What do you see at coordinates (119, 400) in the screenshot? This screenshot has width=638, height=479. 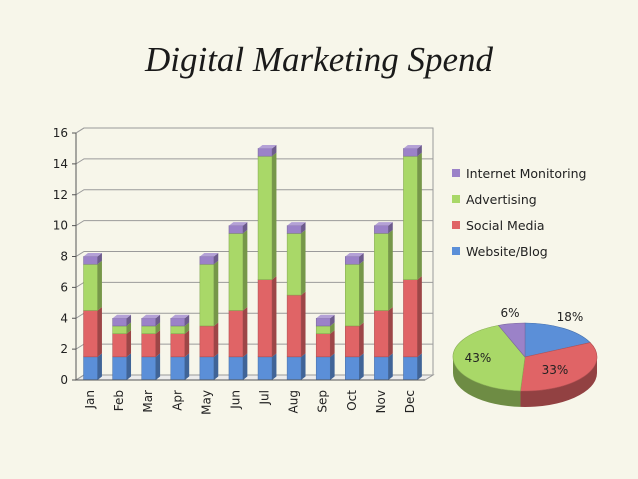 I see `x-tick-label: Feb` at bounding box center [119, 400].